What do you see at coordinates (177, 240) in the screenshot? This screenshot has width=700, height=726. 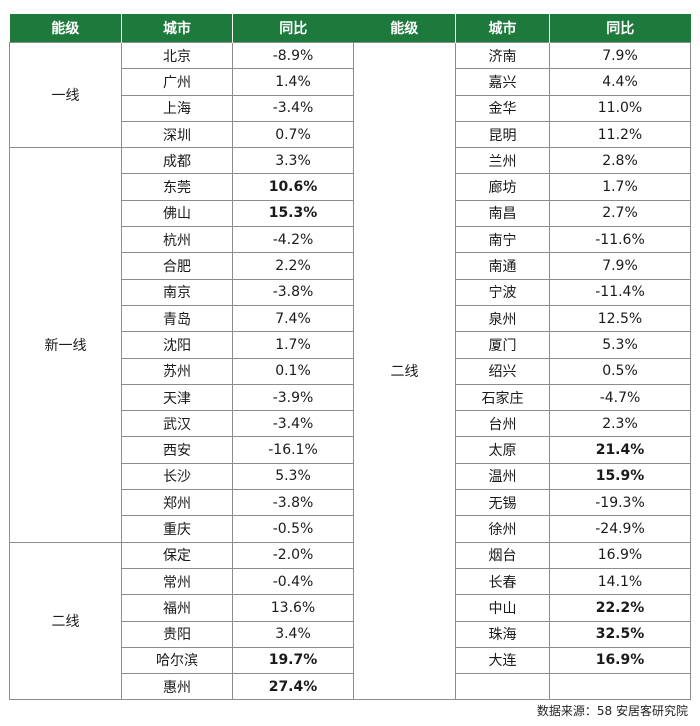 I see `city-cell: 杭州` at bounding box center [177, 240].